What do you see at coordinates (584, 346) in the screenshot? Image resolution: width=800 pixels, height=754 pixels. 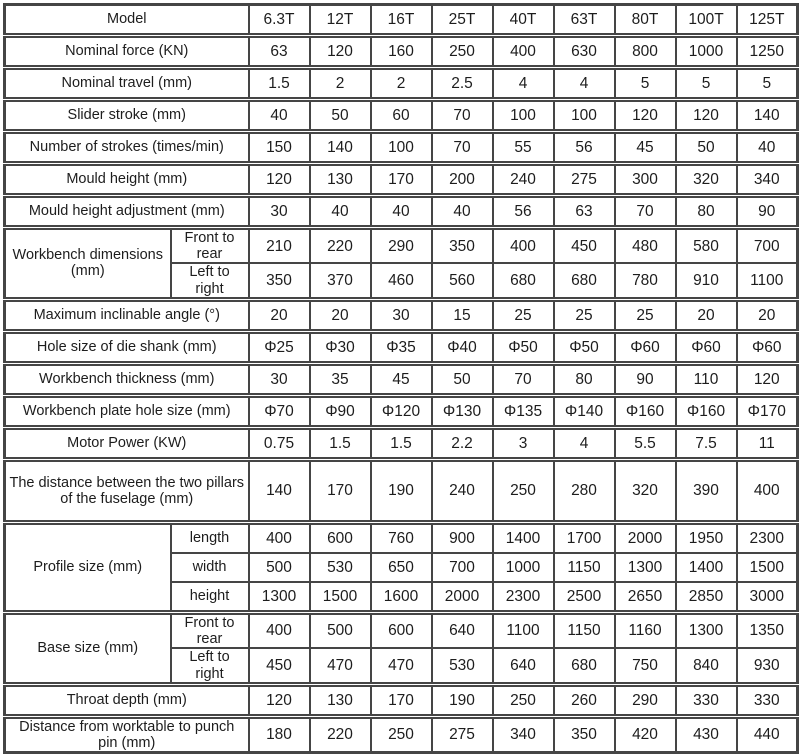 I see `value-cell: Φ50` at bounding box center [584, 346].